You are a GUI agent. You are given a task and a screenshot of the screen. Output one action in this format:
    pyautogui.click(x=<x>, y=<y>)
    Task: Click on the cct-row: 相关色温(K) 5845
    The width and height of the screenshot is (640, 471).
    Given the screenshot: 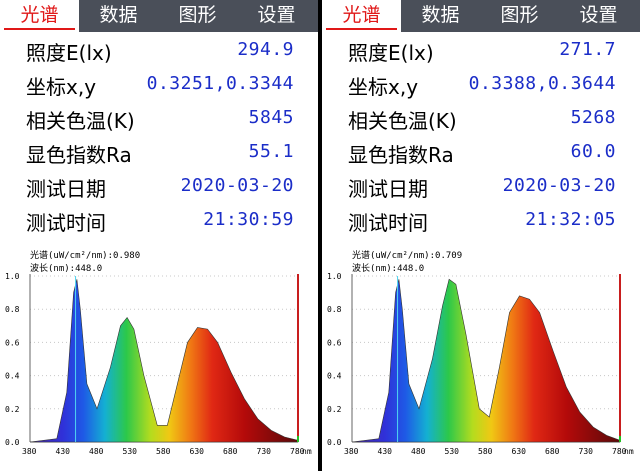 What is the action you would take?
    pyautogui.click(x=159, y=121)
    